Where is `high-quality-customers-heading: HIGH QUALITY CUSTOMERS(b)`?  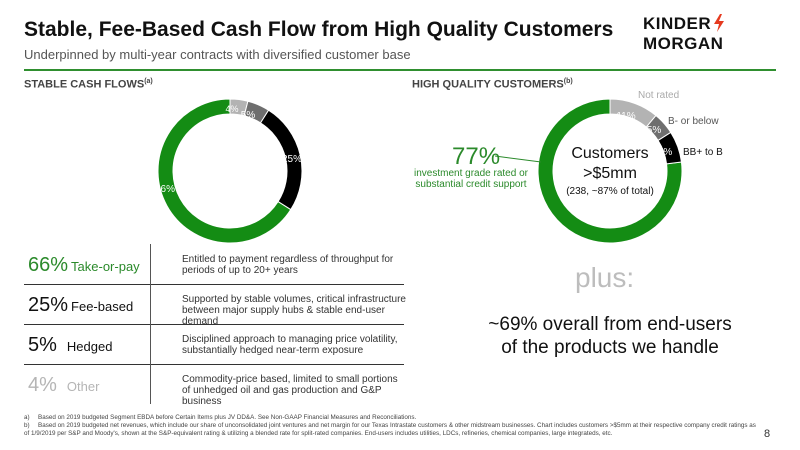 high-quality-customers-heading: HIGH QUALITY CUSTOMERS(b) is located at coordinates (492, 84).